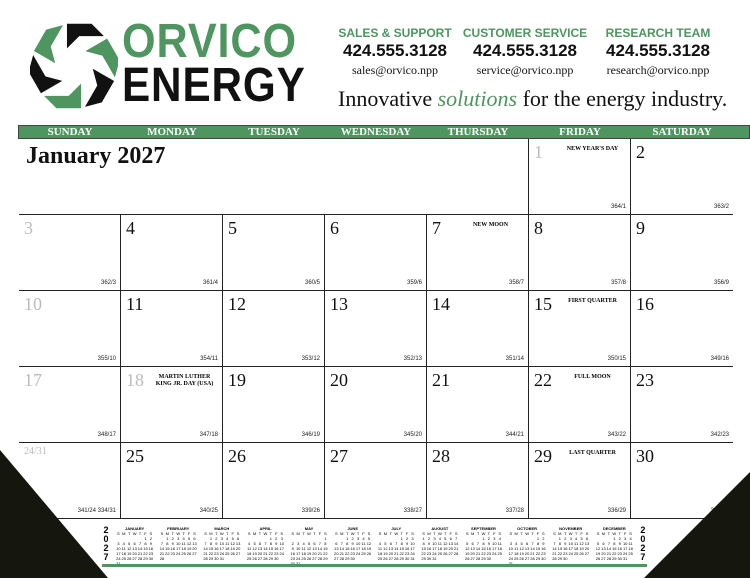 This screenshot has width=750, height=578. Describe the element at coordinates (682, 132) in the screenshot. I see `weekday-label: SATURDAY` at that location.